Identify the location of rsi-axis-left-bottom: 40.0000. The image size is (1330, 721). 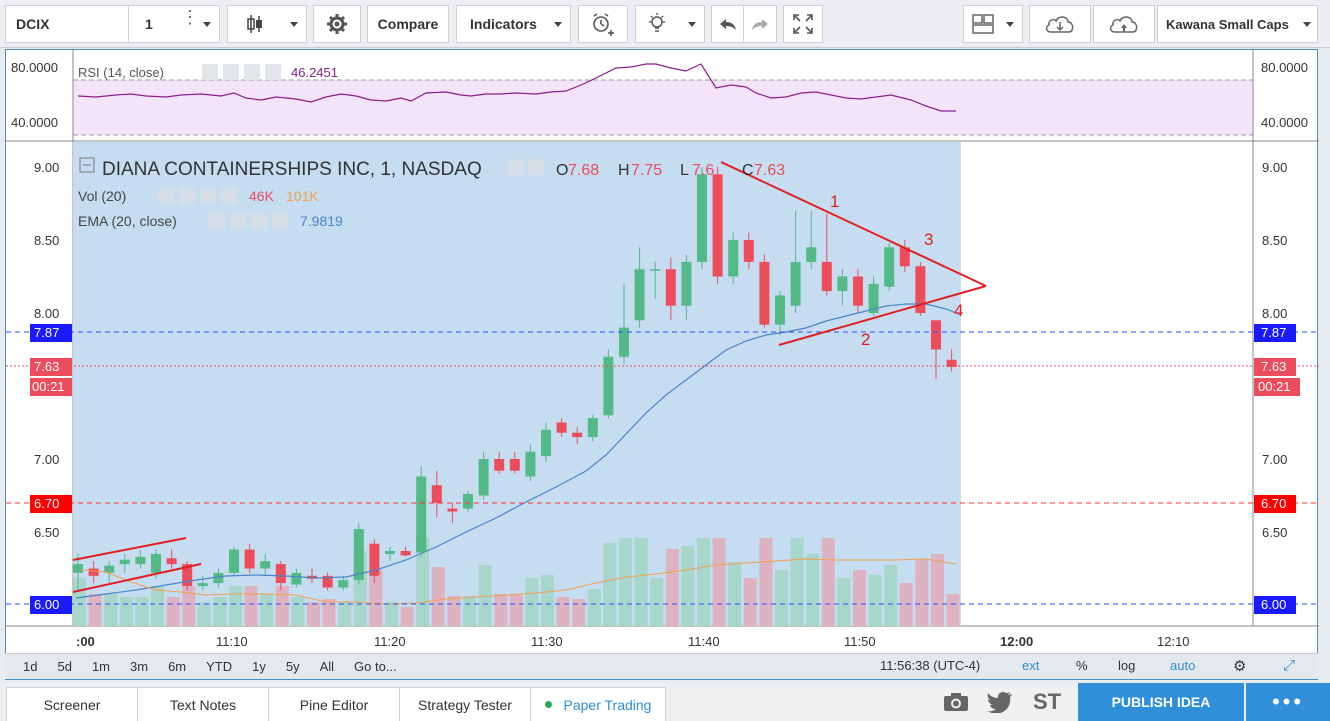
(34, 122).